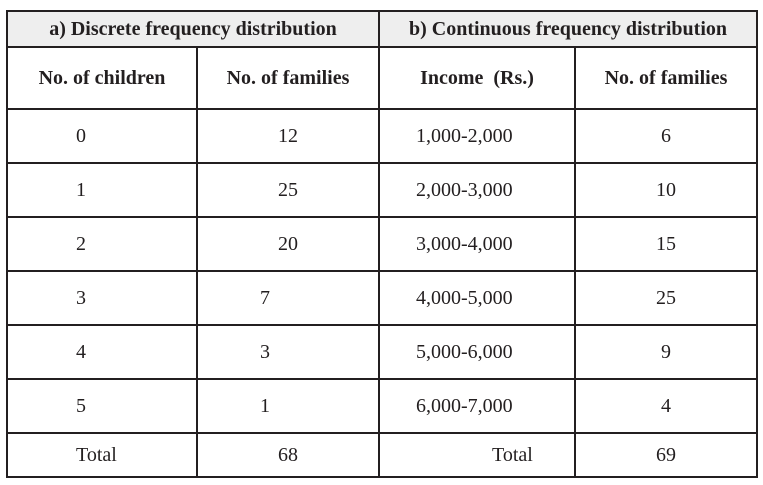  What do you see at coordinates (477, 136) in the screenshot?
I see `income-cell: 1,000-2,000` at bounding box center [477, 136].